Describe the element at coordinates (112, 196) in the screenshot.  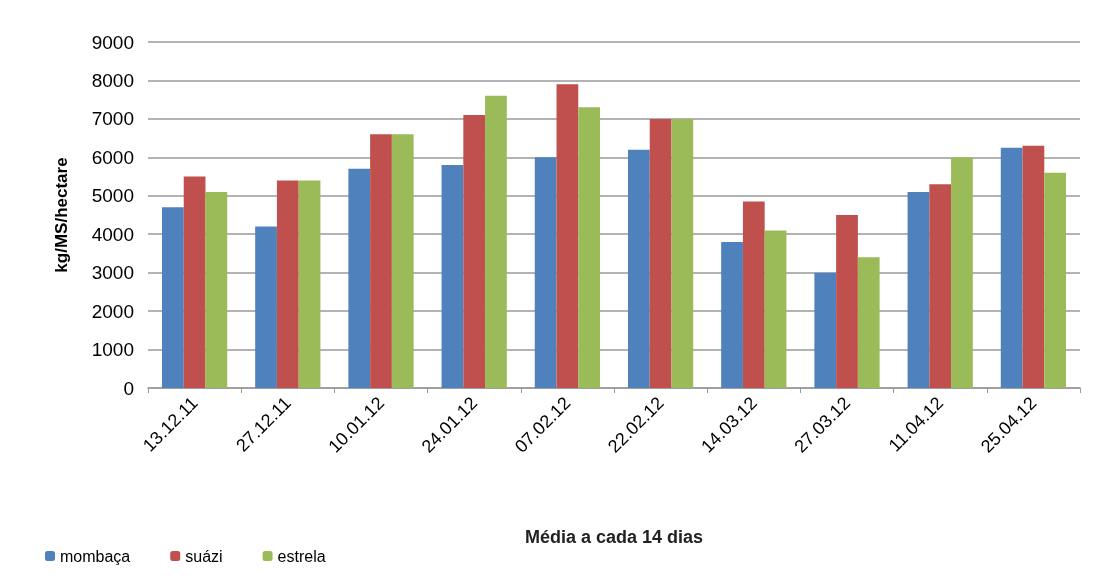
I see `y-tick-label: 5000` at that location.